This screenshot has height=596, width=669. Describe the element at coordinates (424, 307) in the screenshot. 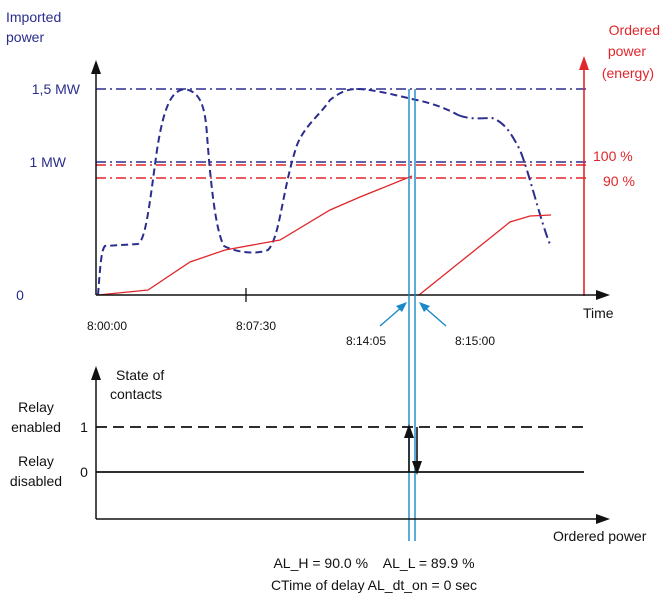

I see `pointer-8-15-00-head` at that location.